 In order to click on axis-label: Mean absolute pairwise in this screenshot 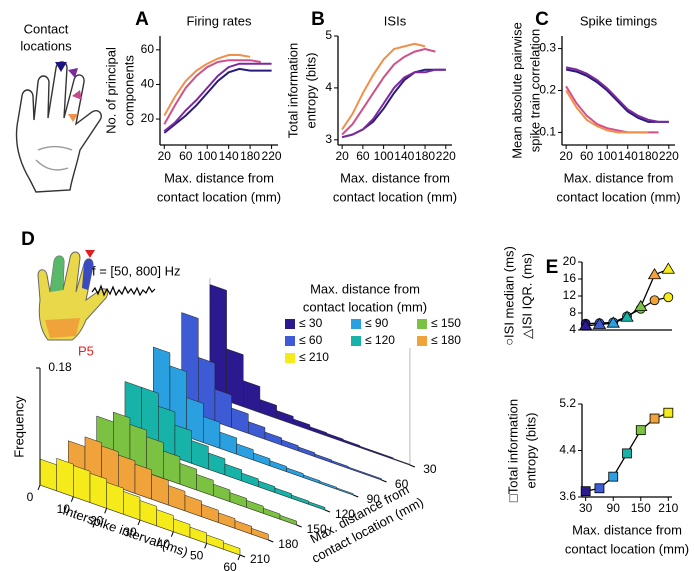, I will do `click(516, 90)`.